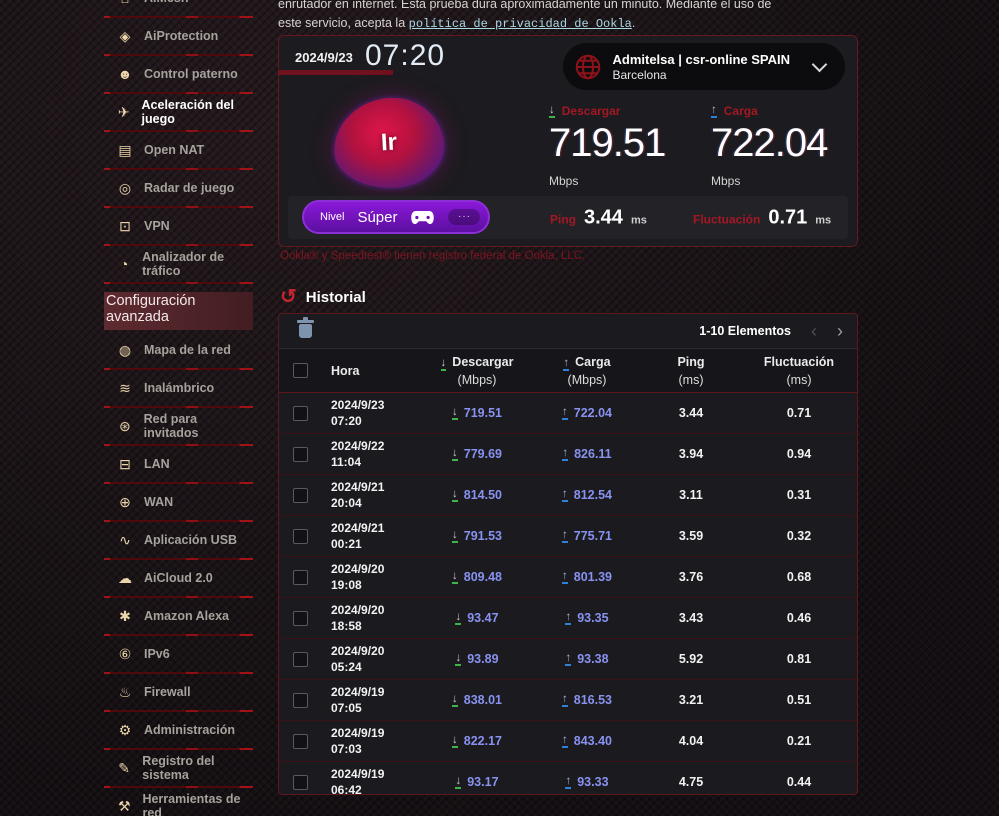 The width and height of the screenshot is (999, 816). I want to click on sidebar-item-red-para-invitados: ⊛ Red para invitados, so click(178, 426).